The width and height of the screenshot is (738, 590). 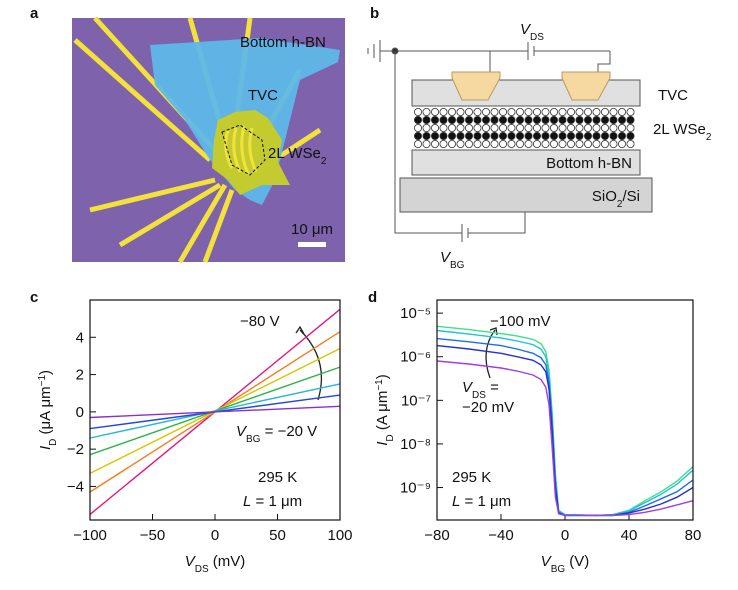 I want to click on x-tick-label: −50, so click(x=152, y=535).